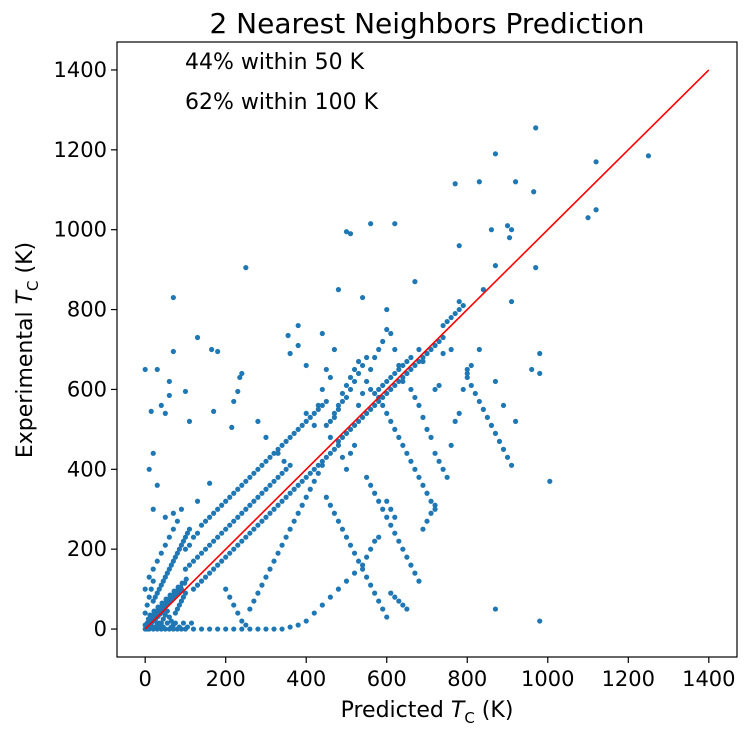 This screenshot has height=733, width=750. What do you see at coordinates (80, 70) in the screenshot?
I see `y-tick-label: 1400` at bounding box center [80, 70].